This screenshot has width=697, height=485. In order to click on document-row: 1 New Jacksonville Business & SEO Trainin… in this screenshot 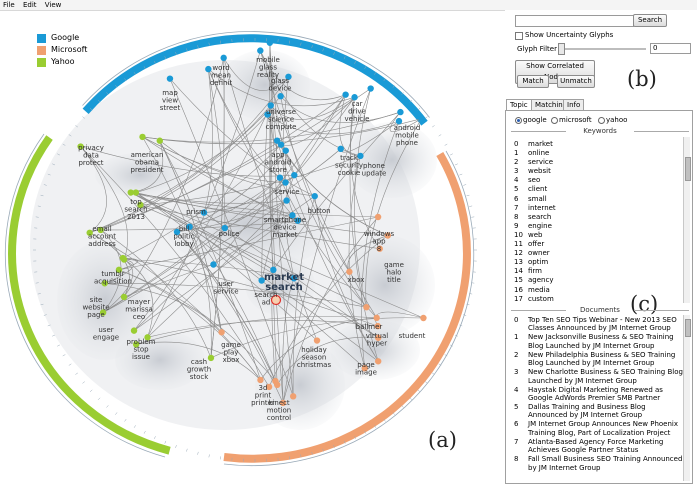, I will do `click(599, 341)`.